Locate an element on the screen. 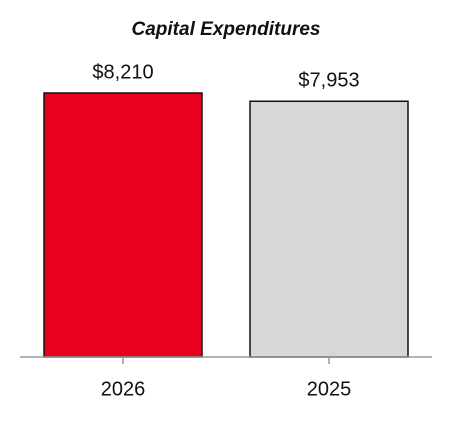 This screenshot has width=452, height=422. value-label: $8,210 is located at coordinates (122, 72).